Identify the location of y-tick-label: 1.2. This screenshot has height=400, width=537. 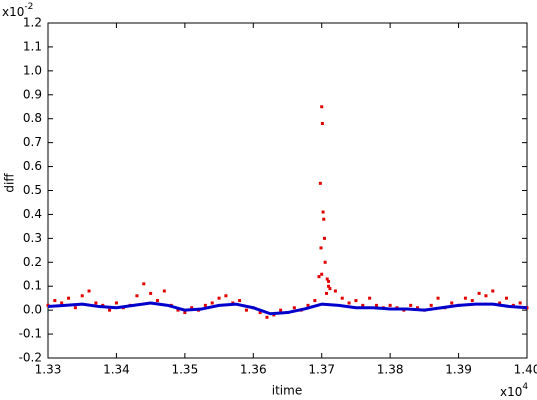
(32, 23).